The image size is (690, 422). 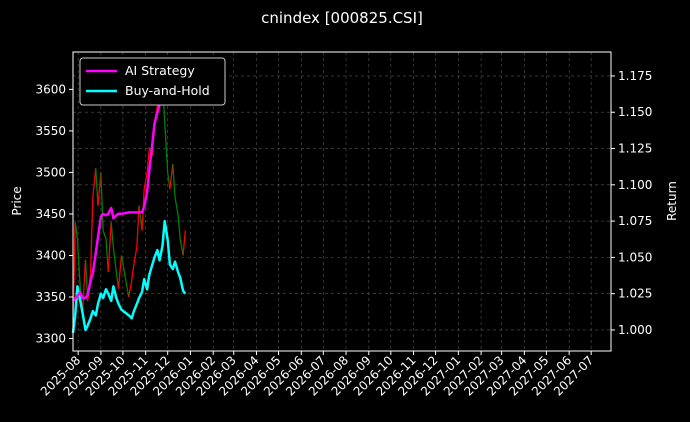 I want to click on buy-and-hold-series, so click(x=129, y=276).